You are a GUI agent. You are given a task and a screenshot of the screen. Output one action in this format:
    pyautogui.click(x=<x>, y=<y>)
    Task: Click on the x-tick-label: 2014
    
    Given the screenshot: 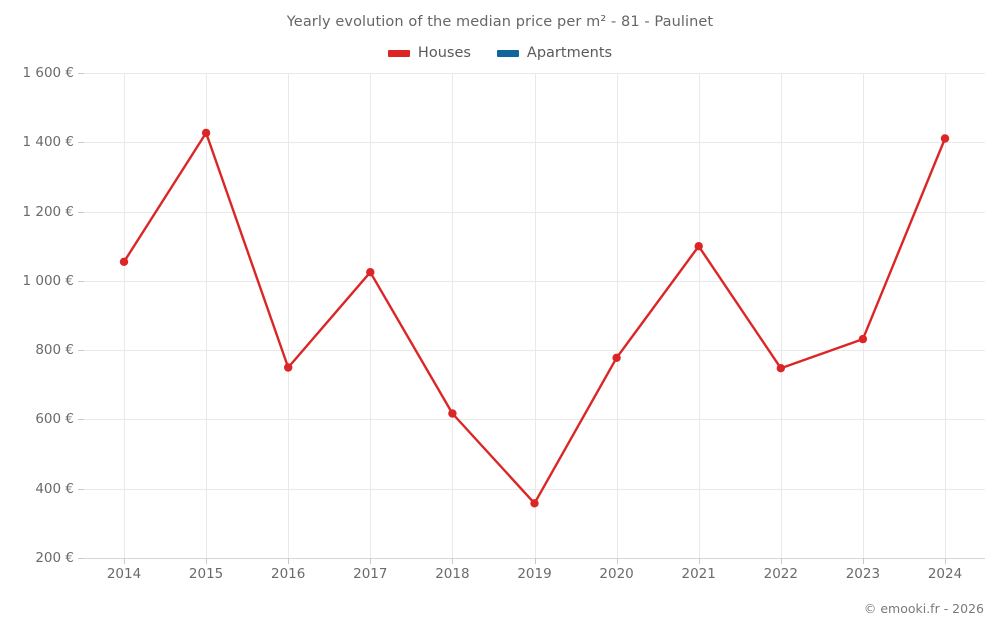 What is the action you would take?
    pyautogui.click(x=124, y=574)
    